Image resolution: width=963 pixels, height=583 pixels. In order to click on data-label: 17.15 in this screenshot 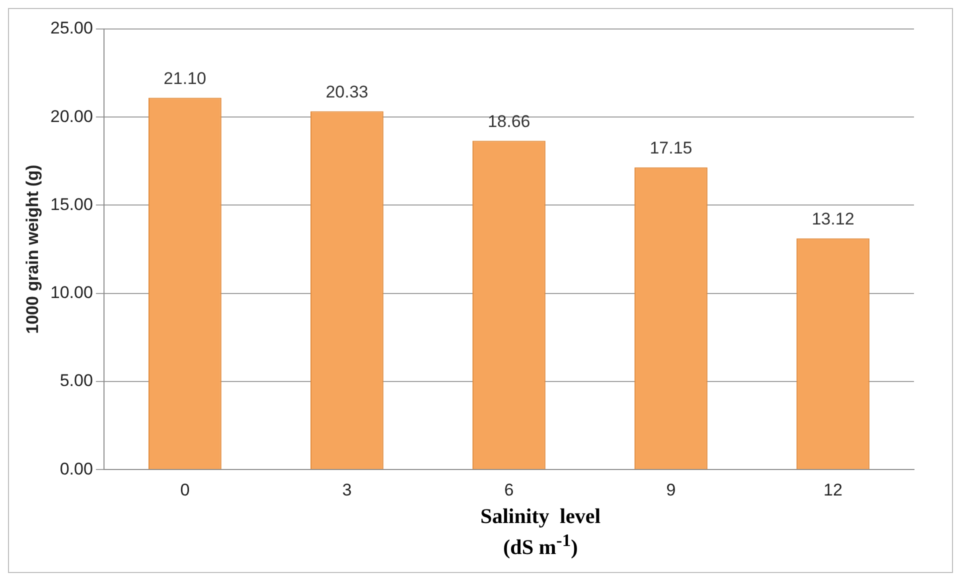, I will do `click(671, 148)`.